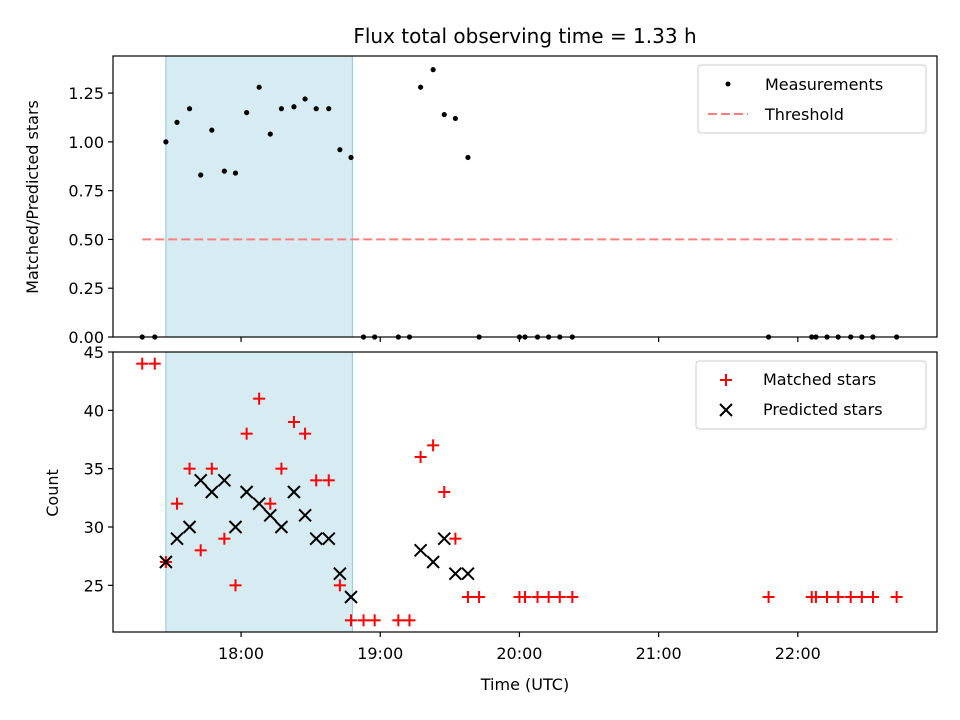 The width and height of the screenshot is (960, 720). What do you see at coordinates (524, 684) in the screenshot?
I see `x-axis-label: Time (UTC)` at bounding box center [524, 684].